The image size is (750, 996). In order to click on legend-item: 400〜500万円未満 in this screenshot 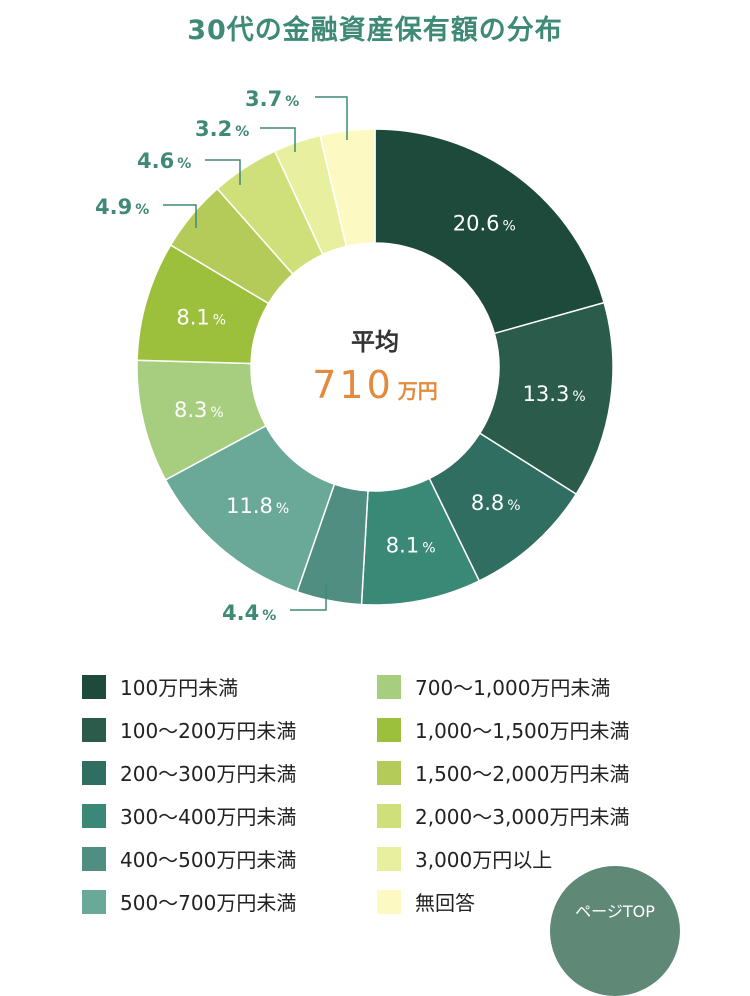, I will do `click(189, 858)`.